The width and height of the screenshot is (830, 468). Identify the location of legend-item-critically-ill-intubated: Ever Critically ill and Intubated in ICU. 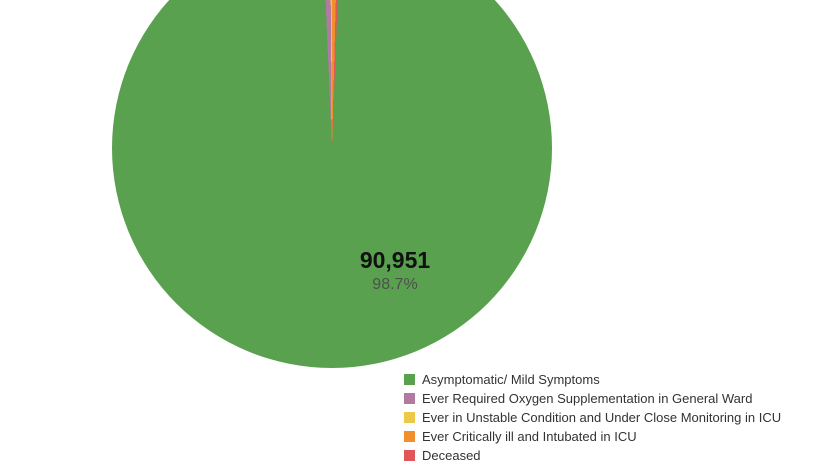
(592, 436).